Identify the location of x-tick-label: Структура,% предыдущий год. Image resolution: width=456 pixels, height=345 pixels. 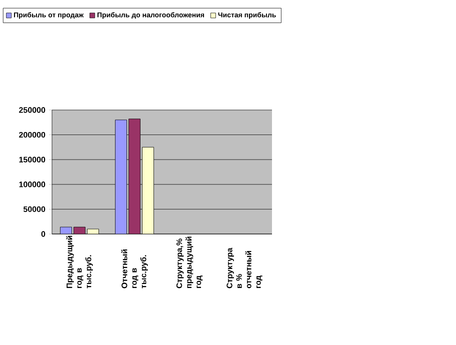
(189, 262).